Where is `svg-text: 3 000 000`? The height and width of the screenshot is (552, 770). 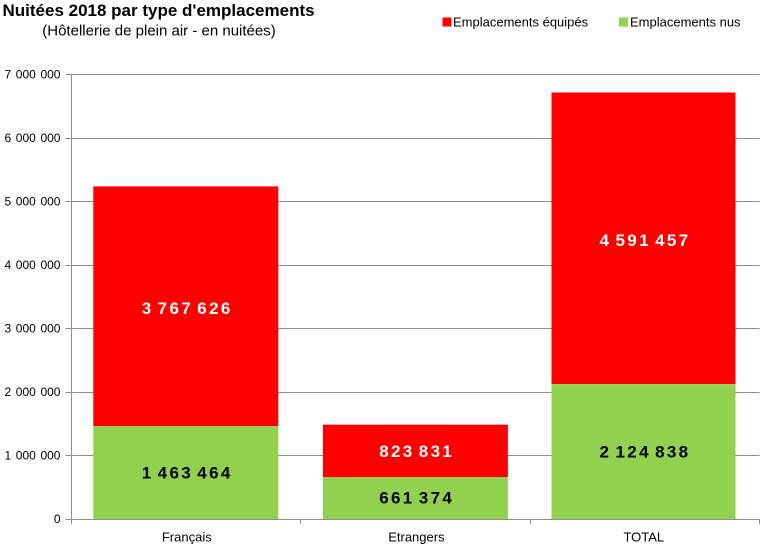 svg-text: 3 000 000 is located at coordinates (33, 329).